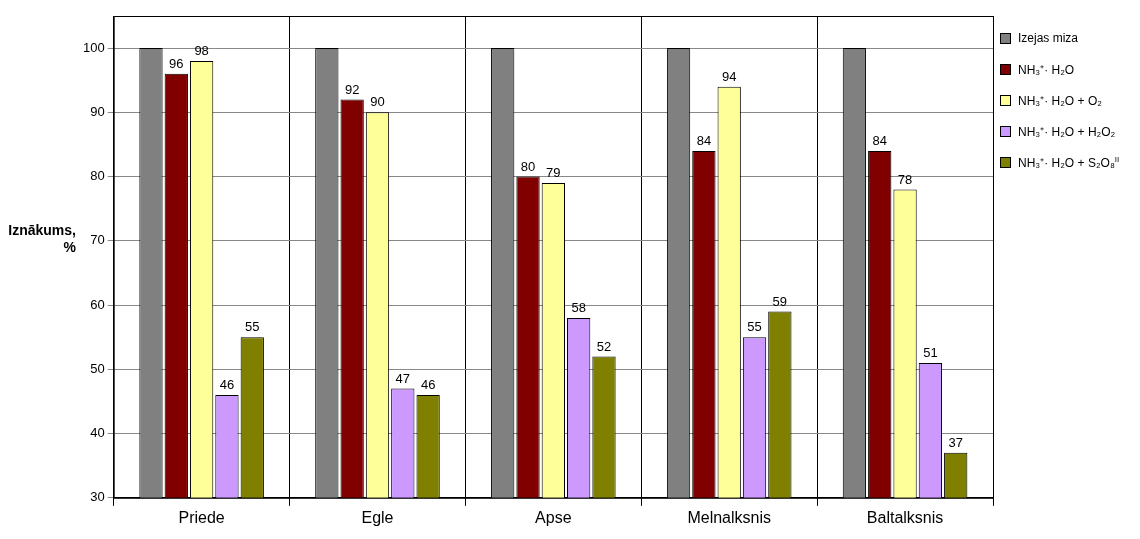  What do you see at coordinates (97, 111) in the screenshot?
I see `y-tick-label: 90` at bounding box center [97, 111].